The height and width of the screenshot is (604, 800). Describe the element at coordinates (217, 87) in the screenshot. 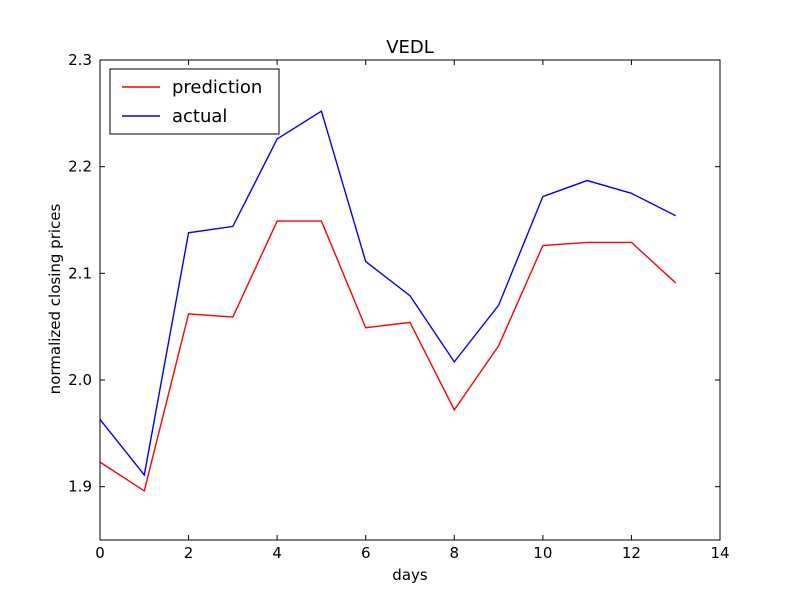

I see `legend-label-prediction: prediction` at that location.